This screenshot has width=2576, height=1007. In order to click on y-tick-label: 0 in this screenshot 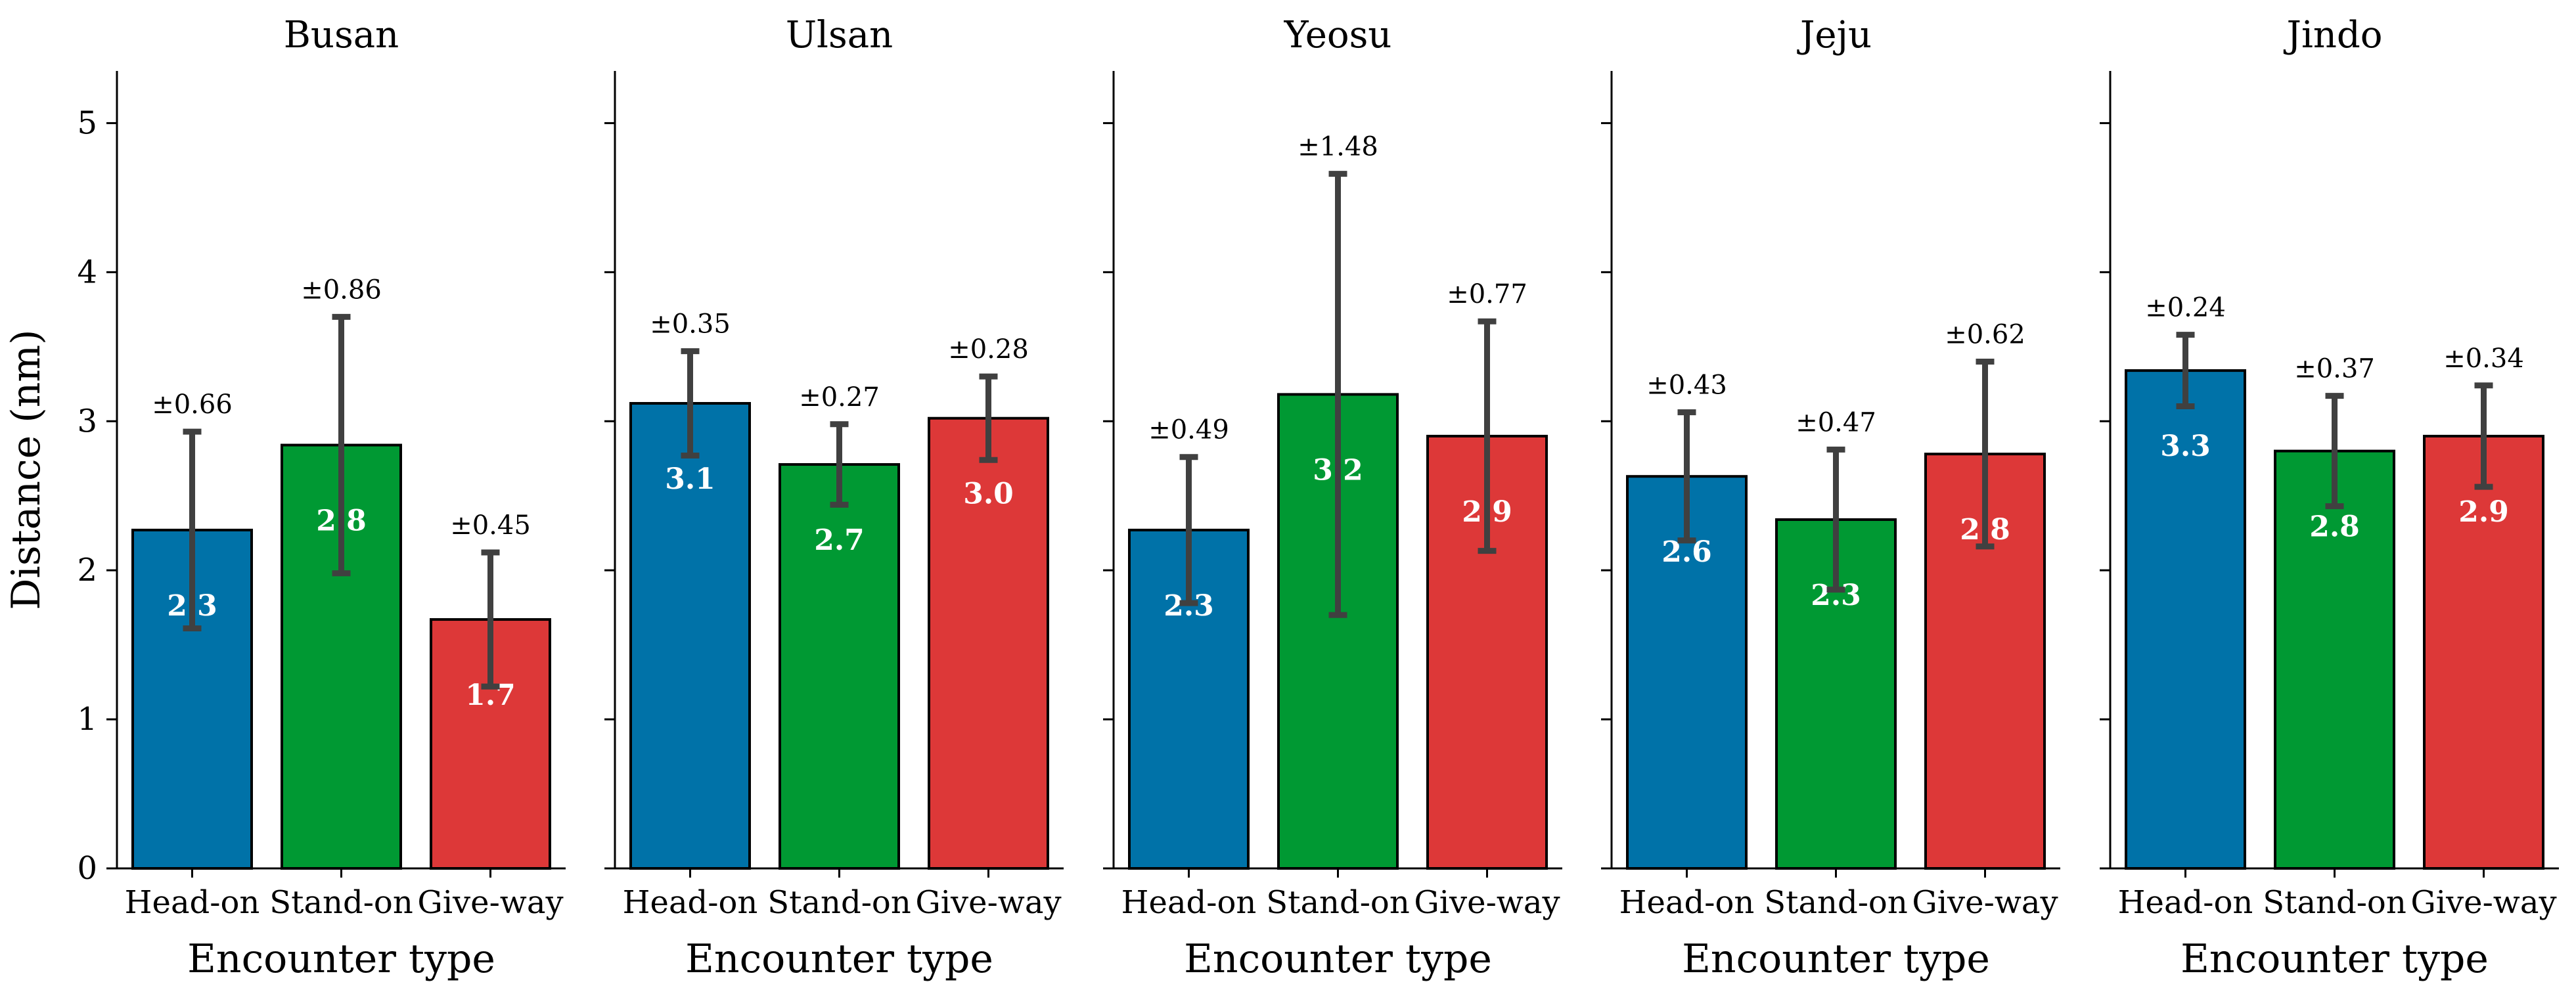, I will do `click(87, 869)`.